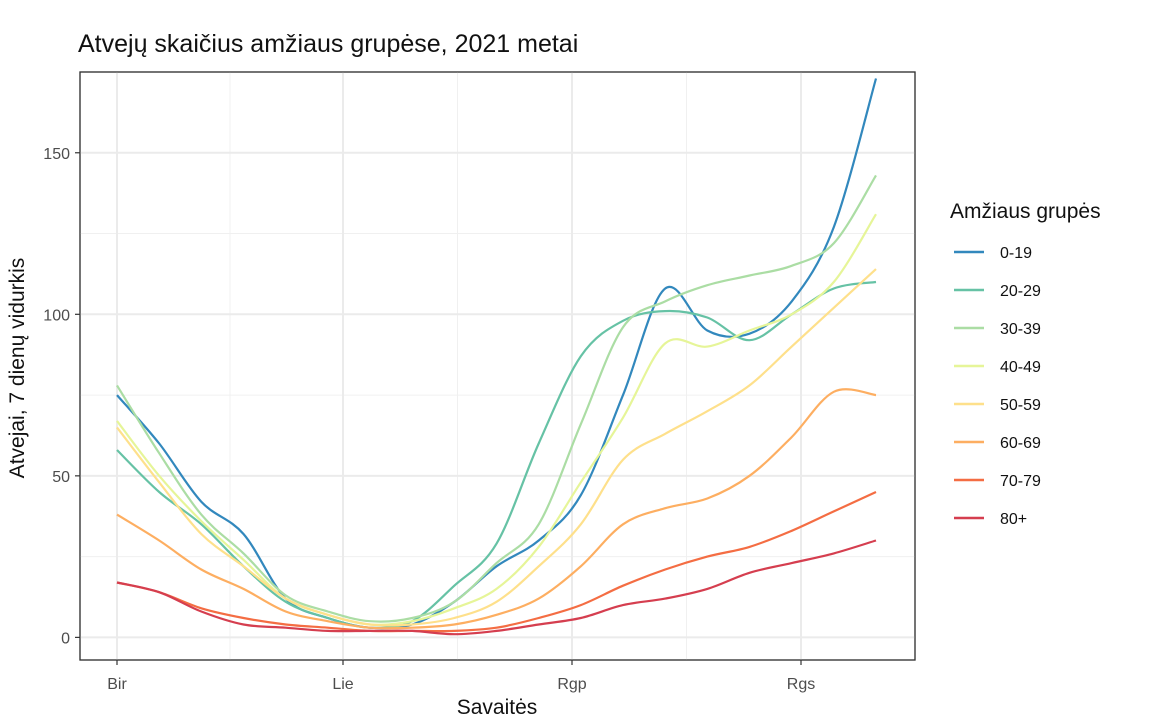 This screenshot has height=720, width=1158. I want to click on legend-label-40-49: 40-49, so click(1020, 367).